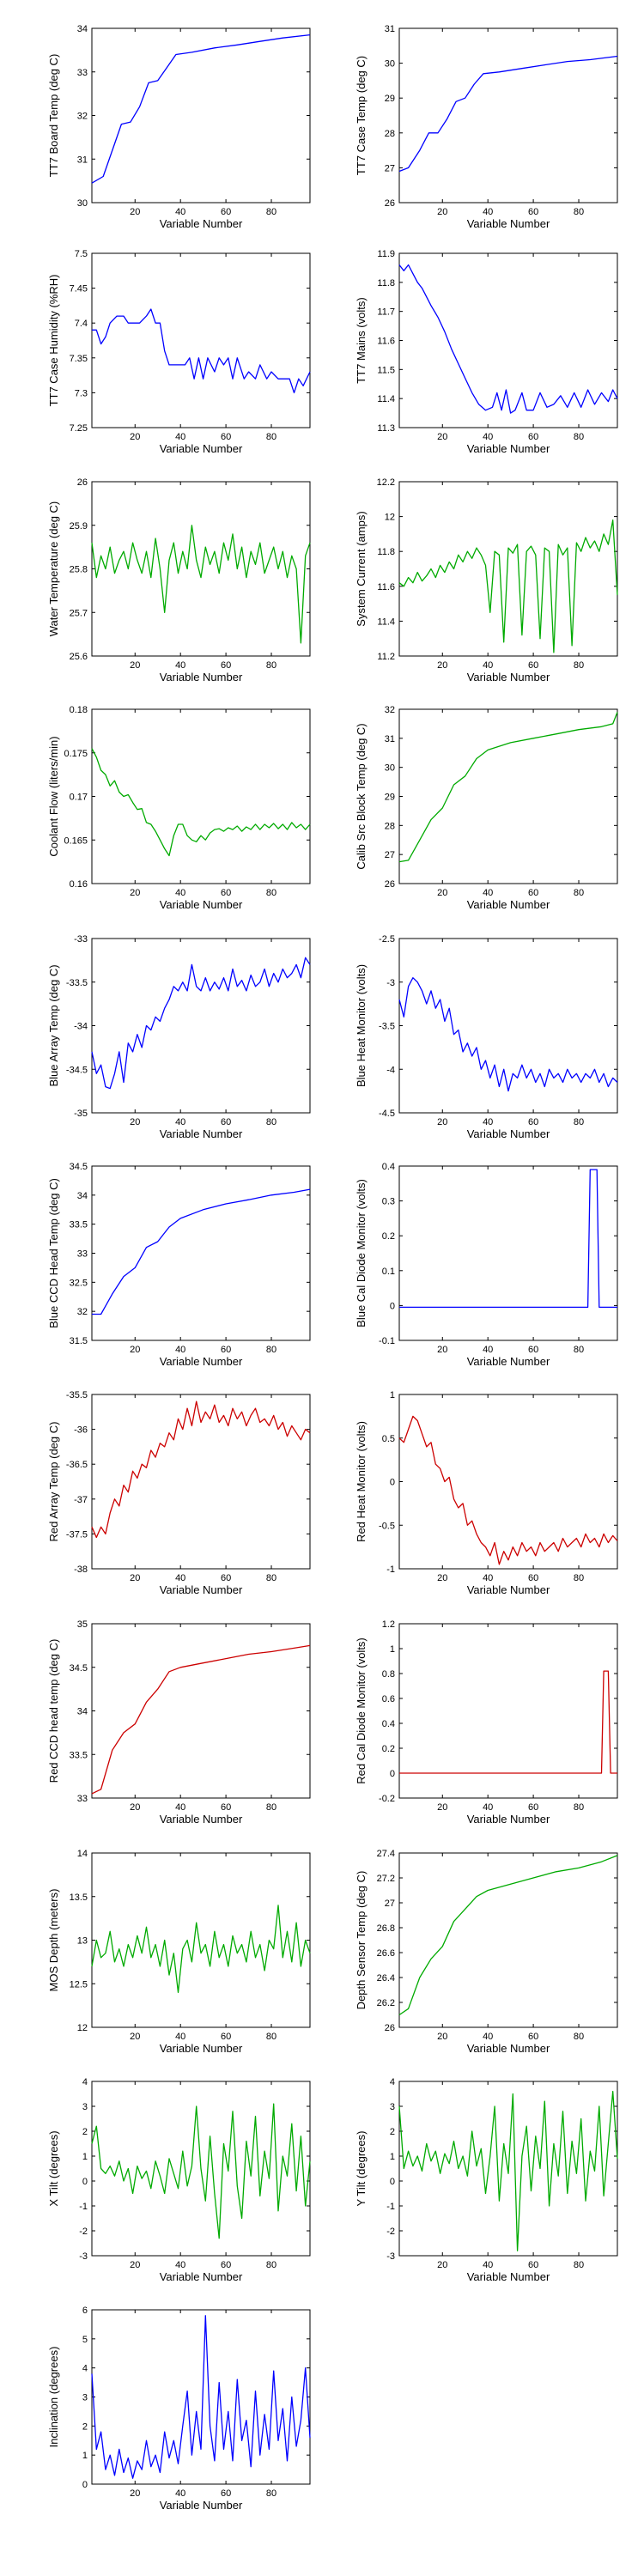 Image resolution: width=644 pixels, height=2576 pixels. I want to click on chart-5-ytick-label: 25.6, so click(79, 657).